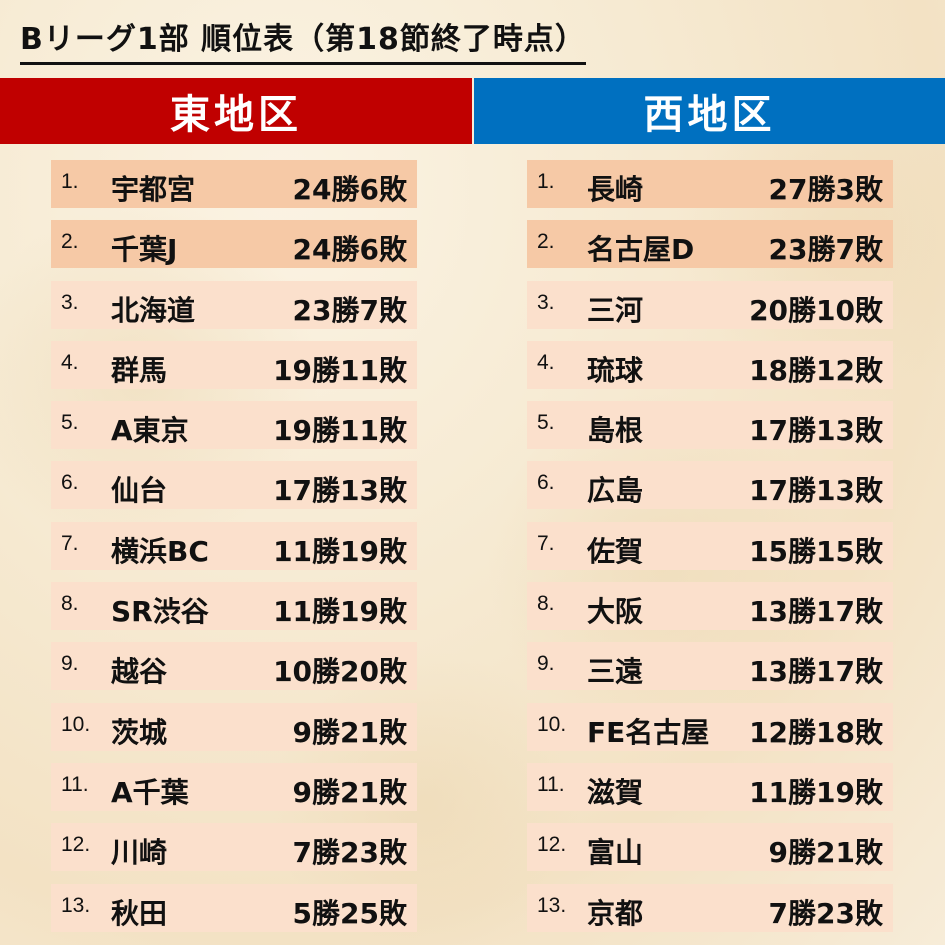 Image resolution: width=945 pixels, height=945 pixels. What do you see at coordinates (234, 425) in the screenshot?
I see `standings-row: 5. A東京 19勝11敗` at bounding box center [234, 425].